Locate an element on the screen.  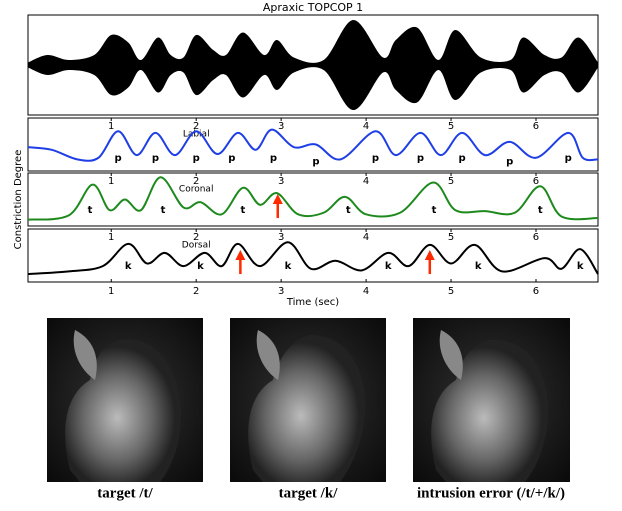
chart-title: Apraxic TOPCOP 1 is located at coordinates (313, 7).